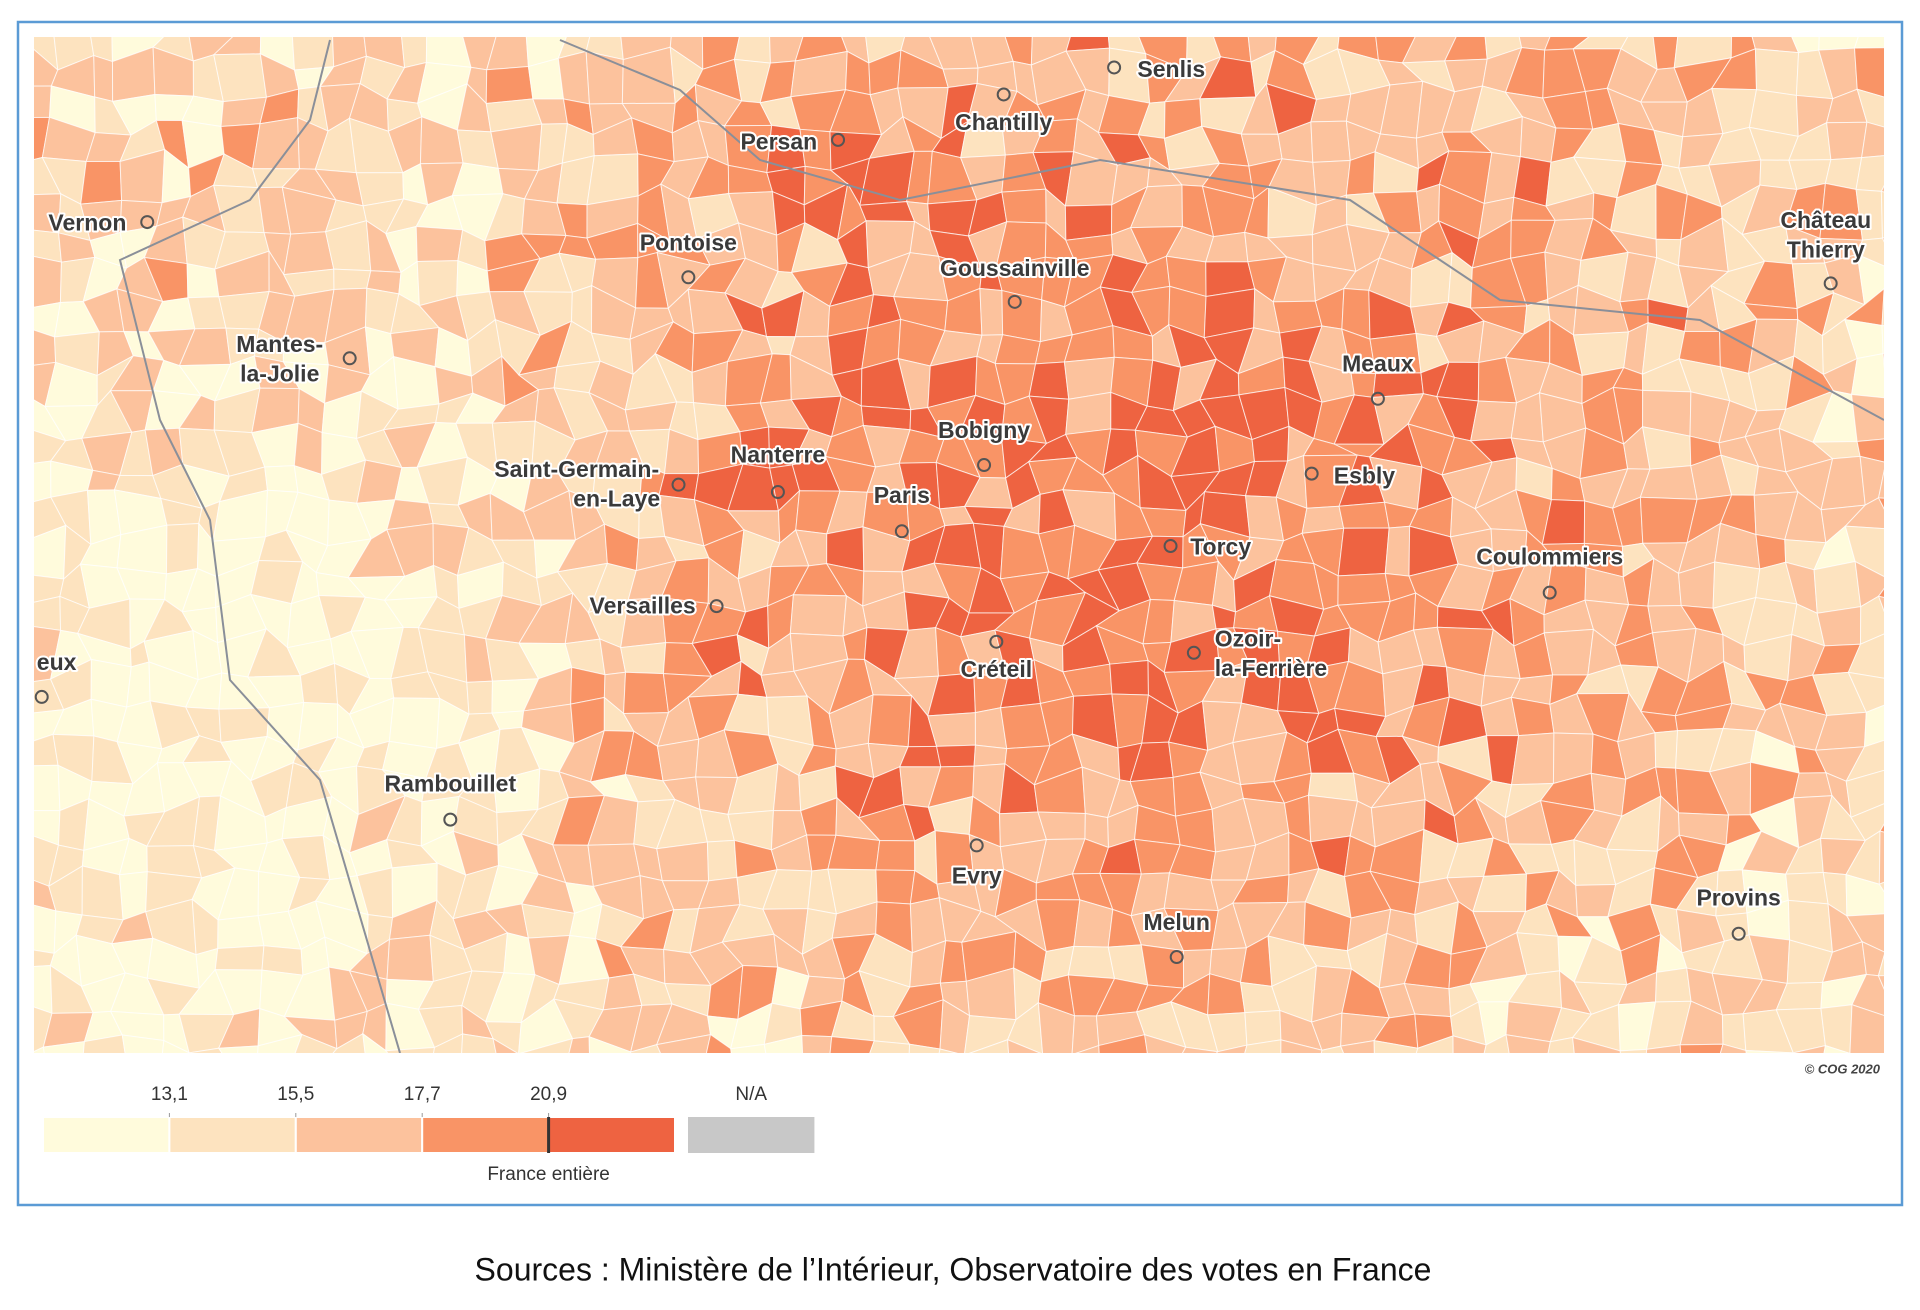  I want to click on city-label: Evry, so click(977, 875).